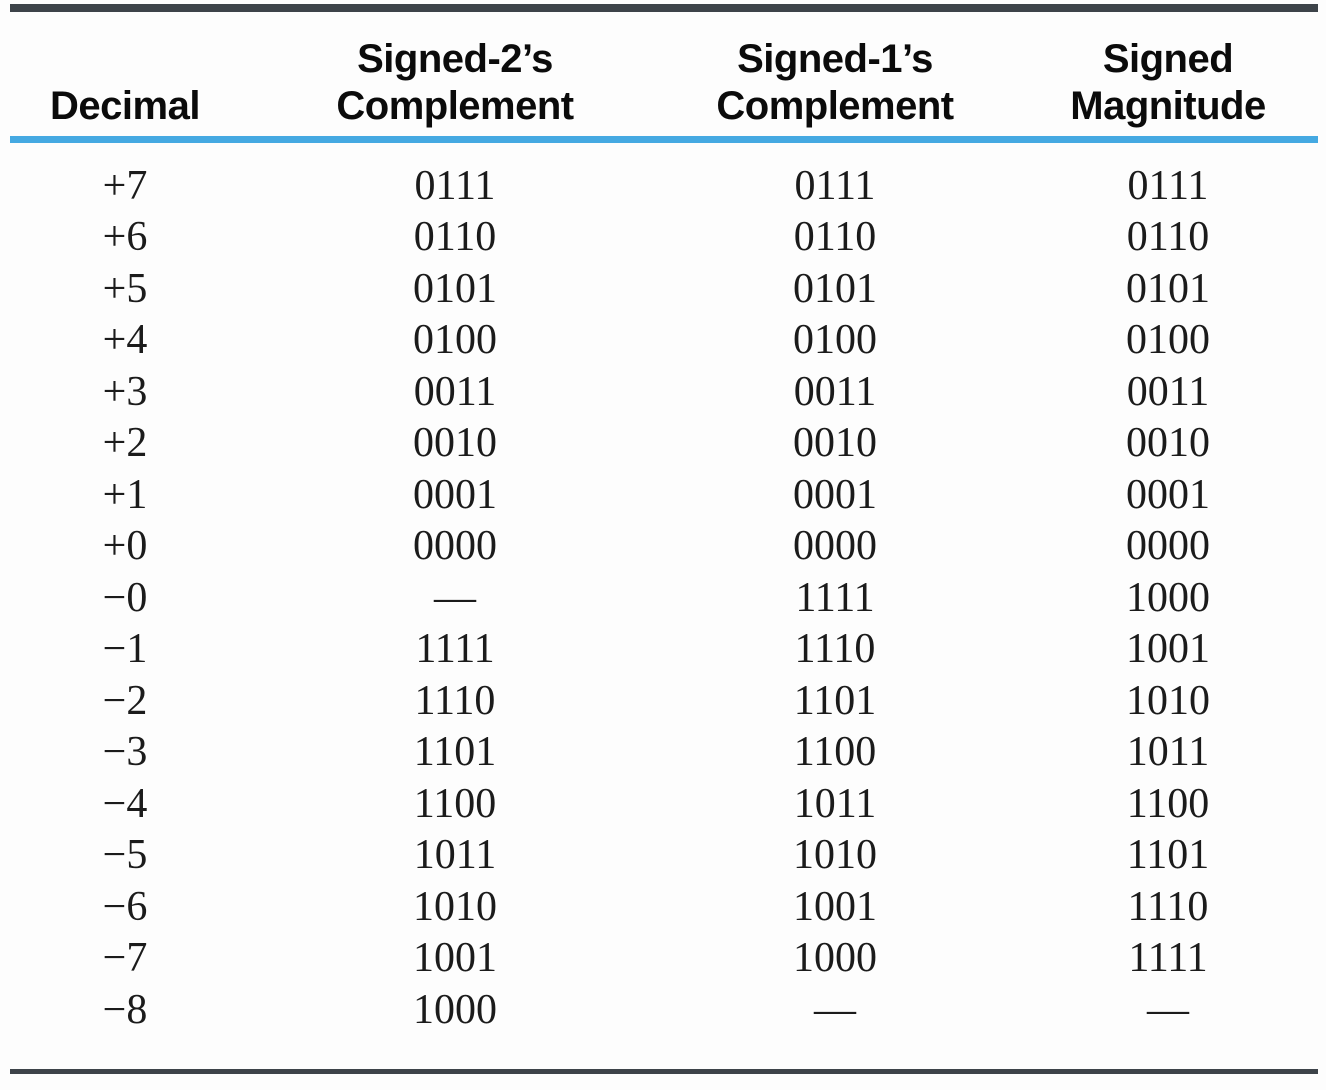 This screenshot has height=1090, width=1326. Describe the element at coordinates (663, 444) in the screenshot. I see `table-row: +2 0010 0010 0010` at that location.